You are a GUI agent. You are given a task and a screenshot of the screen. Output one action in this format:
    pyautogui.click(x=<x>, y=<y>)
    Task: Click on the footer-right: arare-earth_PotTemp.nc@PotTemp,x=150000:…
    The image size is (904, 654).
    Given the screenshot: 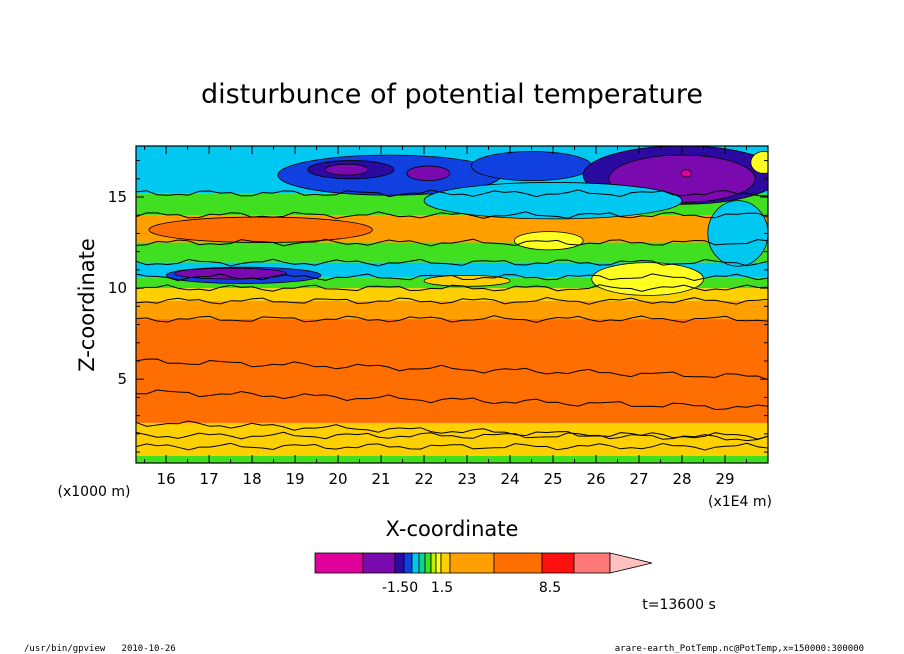 What is the action you would take?
    pyautogui.click(x=739, y=649)
    